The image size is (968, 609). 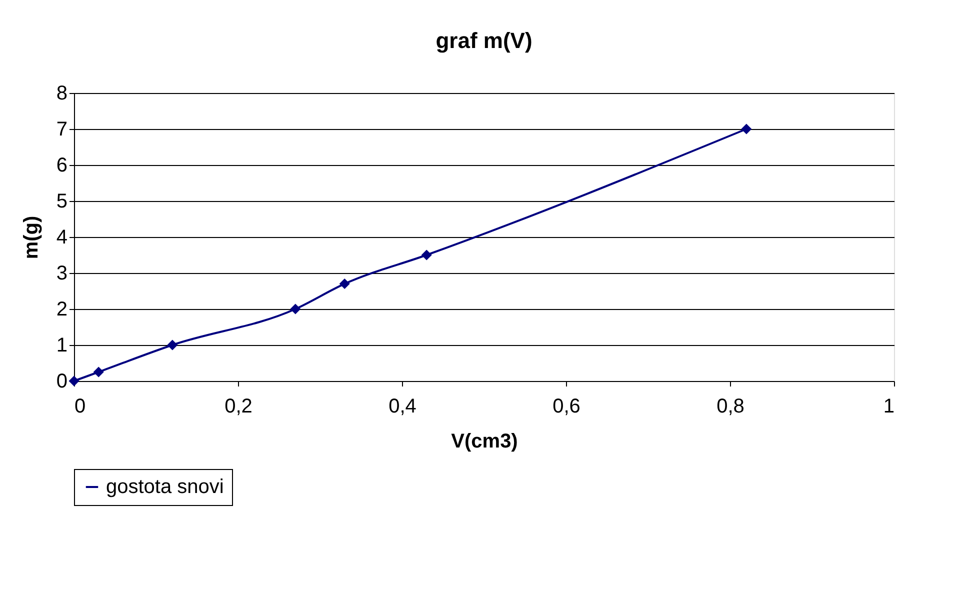 I want to click on y-tick-label: 7, so click(x=62, y=129).